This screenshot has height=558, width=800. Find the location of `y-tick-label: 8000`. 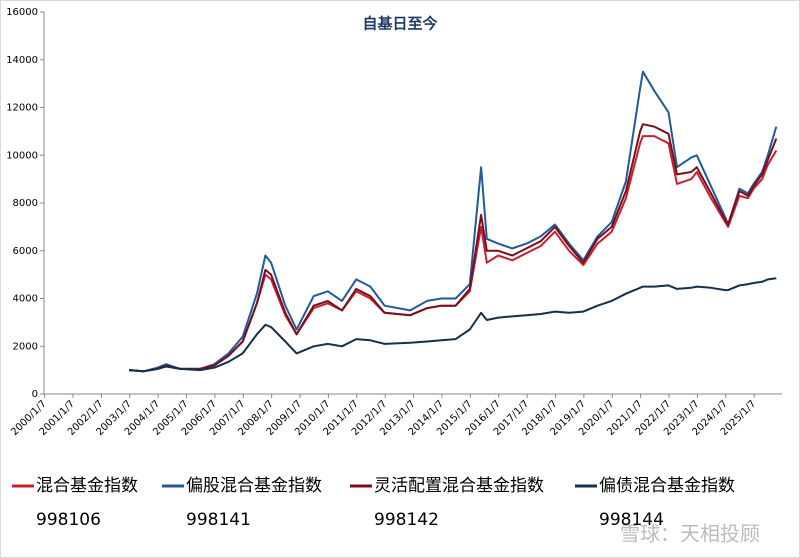

y-tick-label: 8000 is located at coordinates (25, 203).